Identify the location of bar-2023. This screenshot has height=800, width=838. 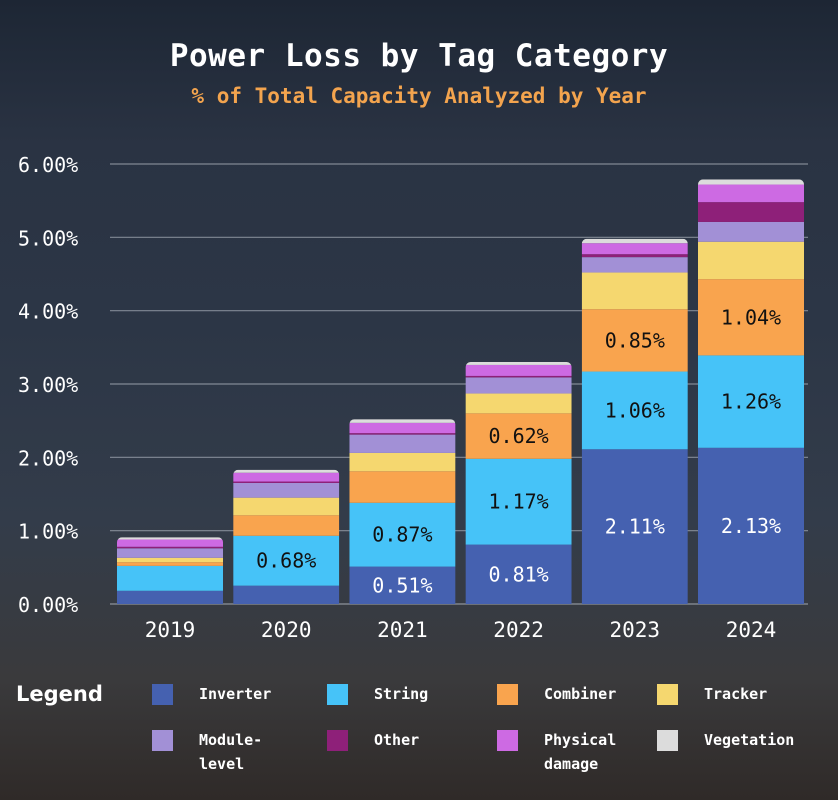
(634, 421).